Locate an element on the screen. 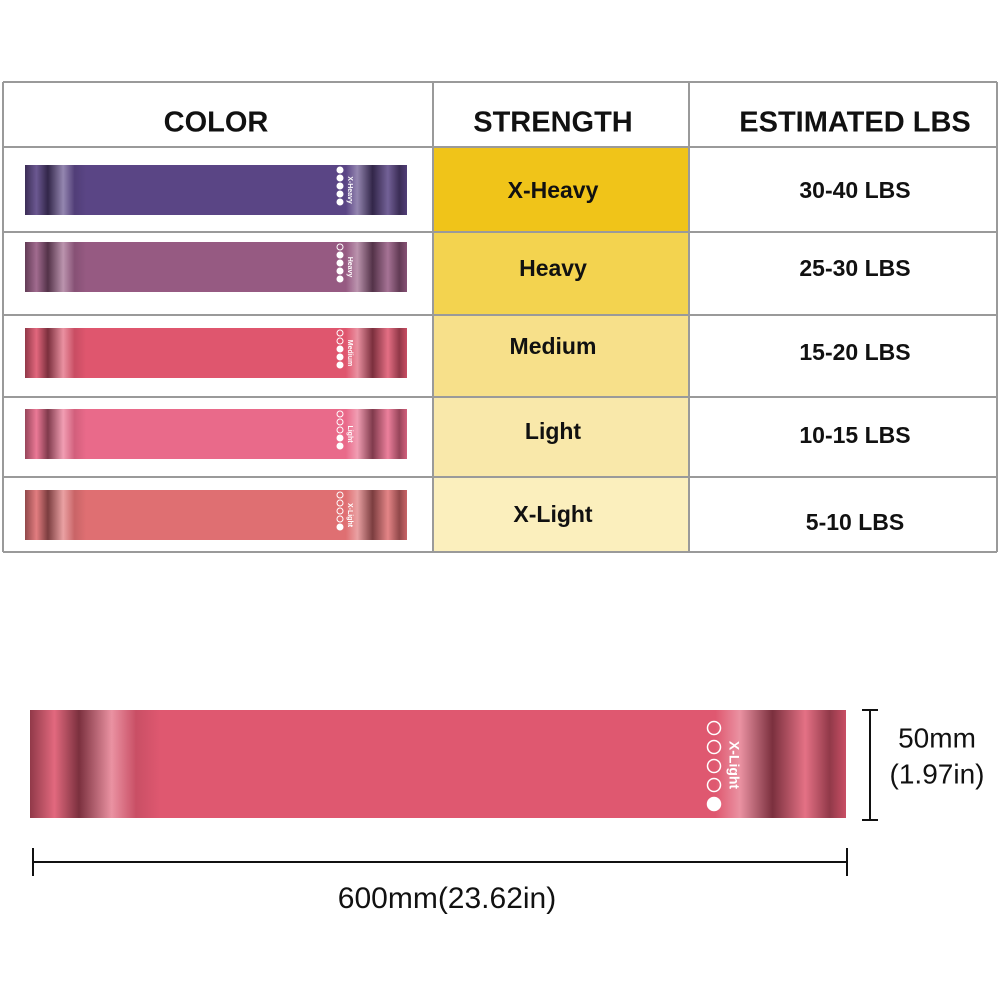 The height and width of the screenshot is (1000, 1000). lbs: 15-20 LBS is located at coordinates (854, 352).